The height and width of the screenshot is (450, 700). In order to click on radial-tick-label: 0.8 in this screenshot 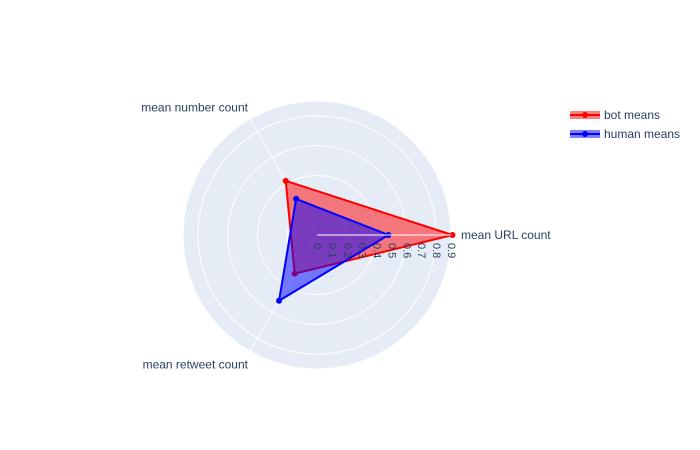, I will do `click(436, 250)`.